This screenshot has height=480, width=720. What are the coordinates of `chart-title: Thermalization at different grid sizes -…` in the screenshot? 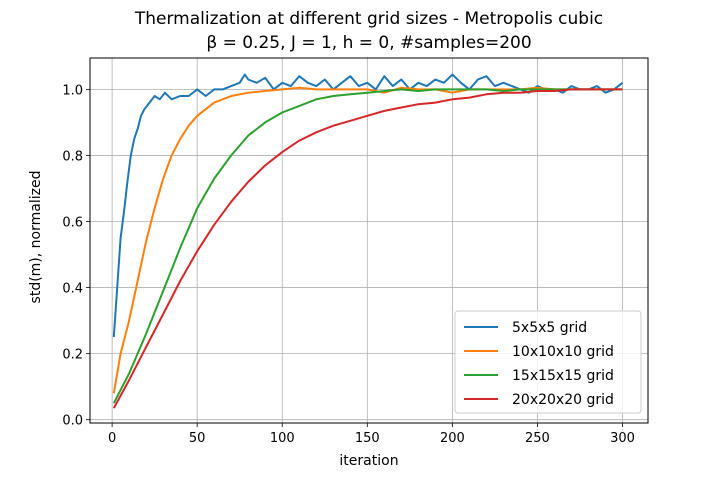 It's located at (368, 19).